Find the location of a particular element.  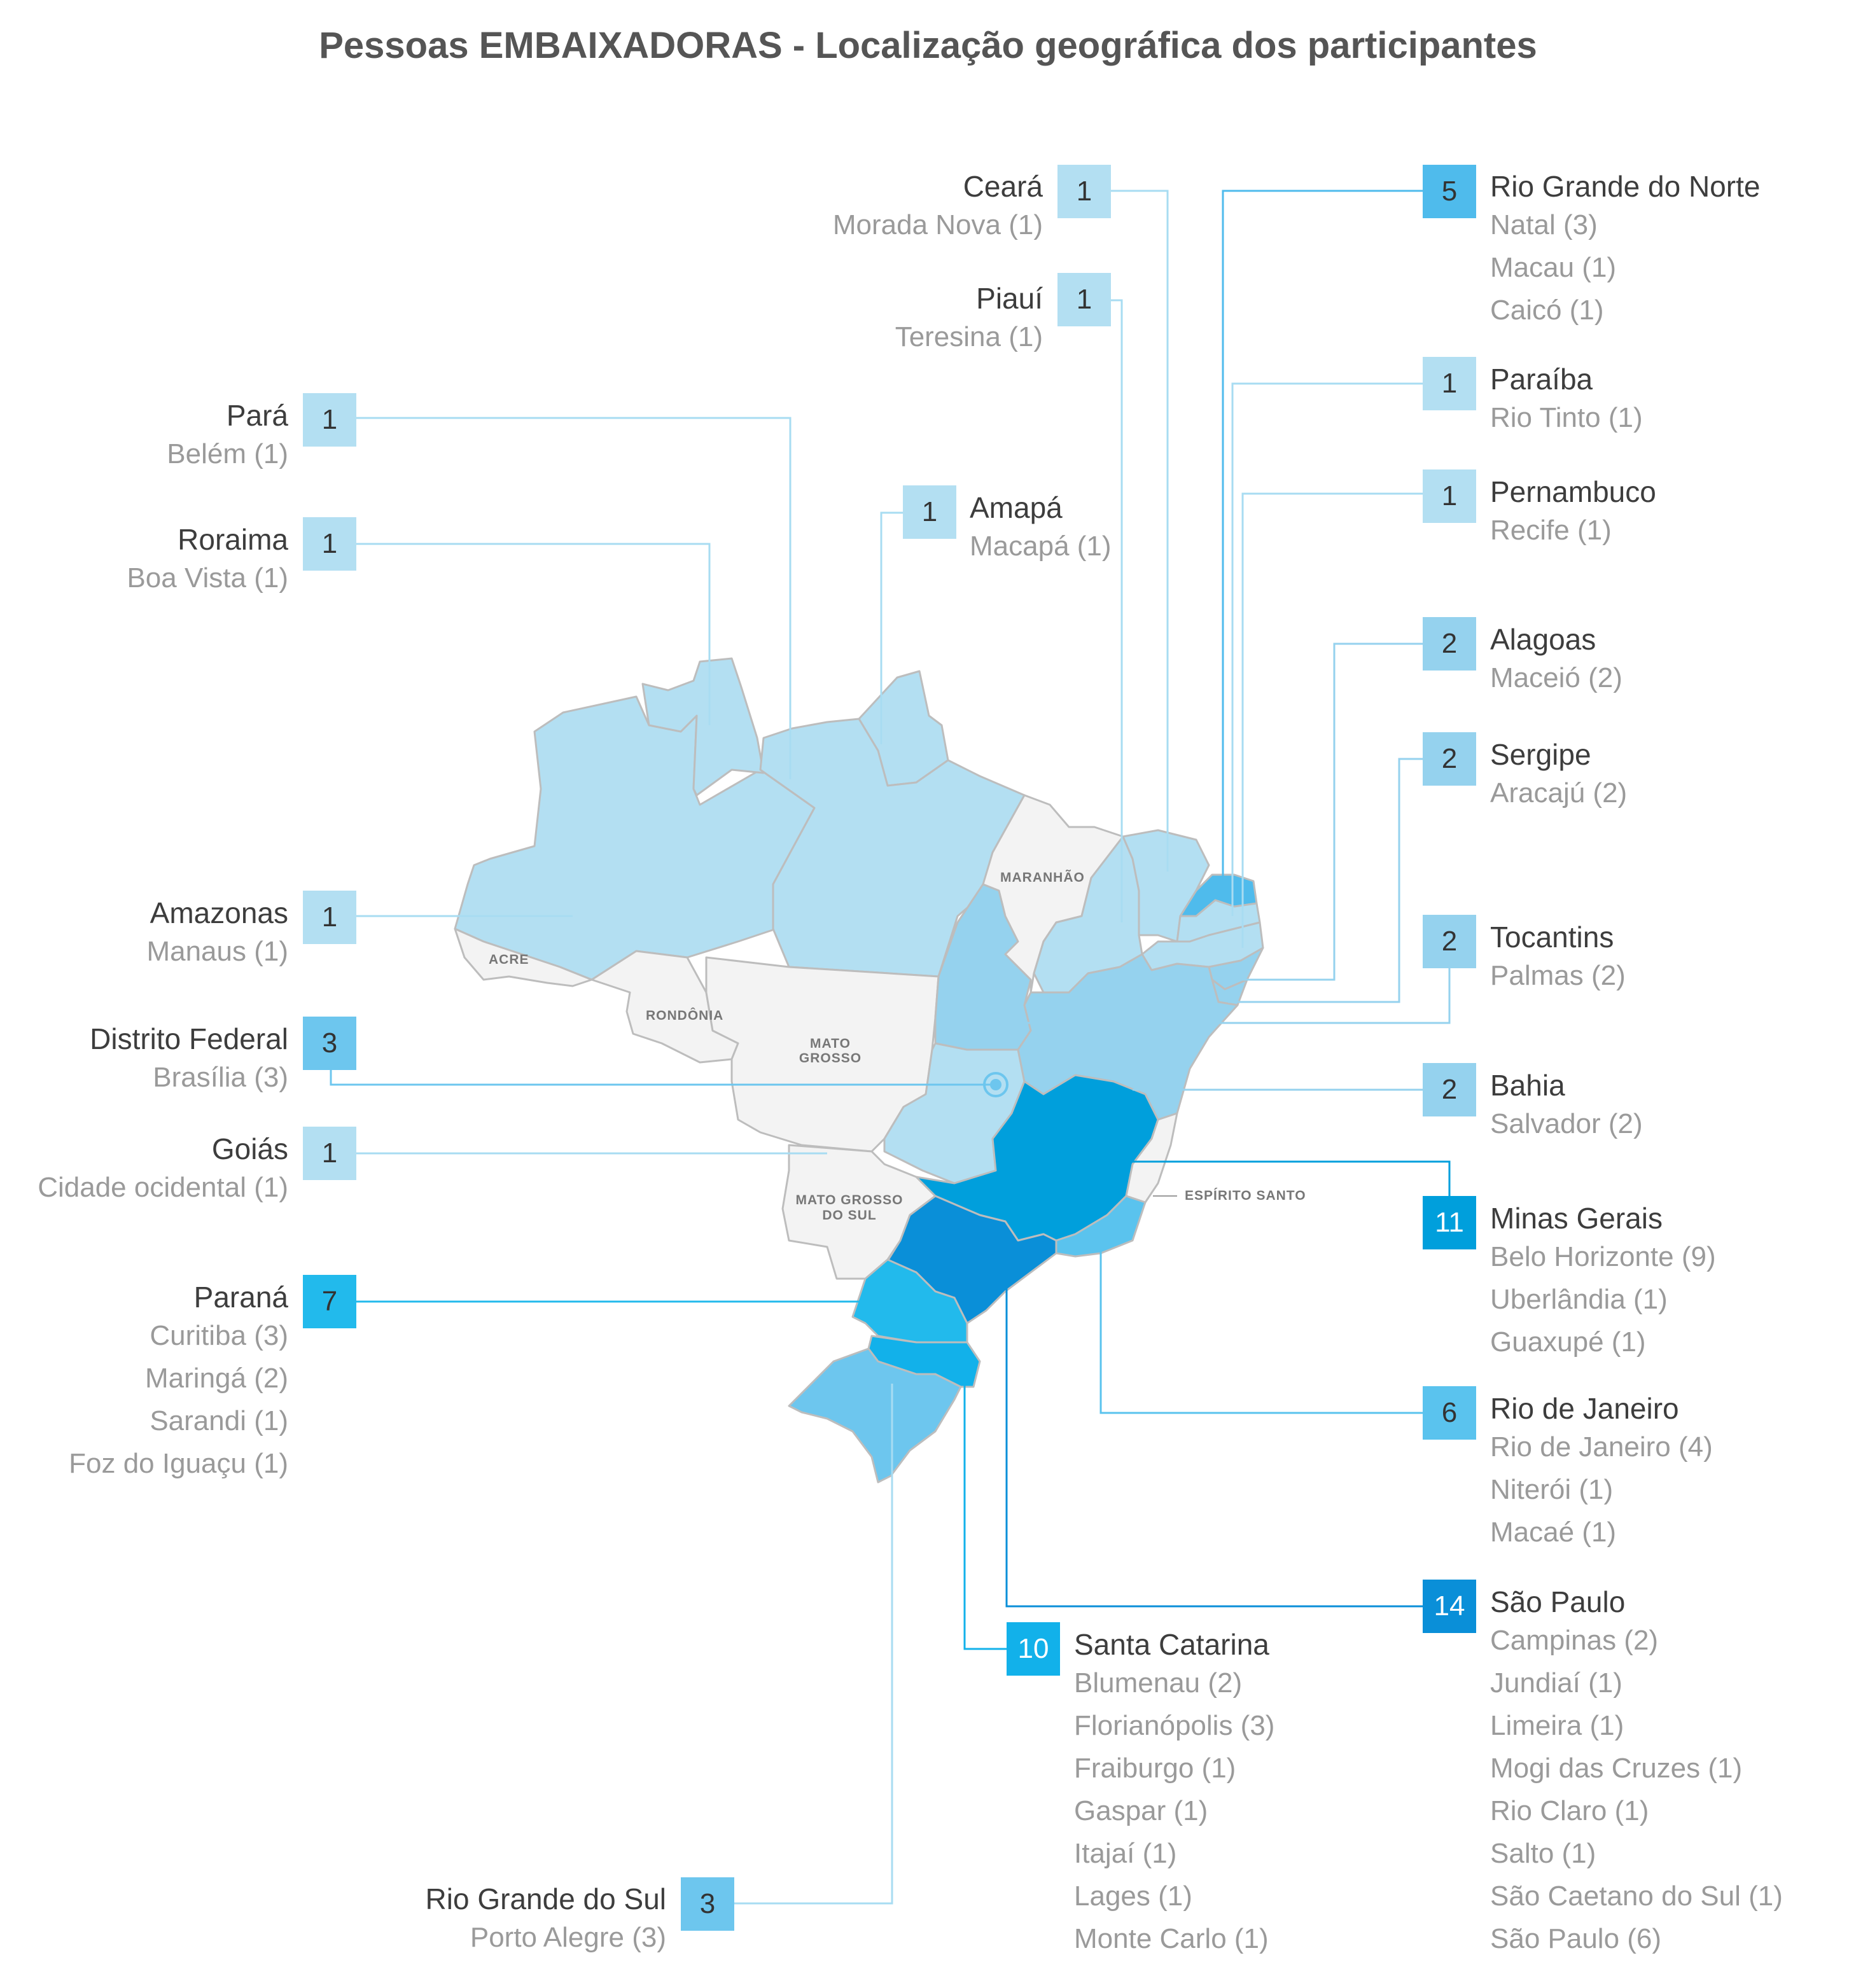

badge-rio-grande-do-sul: 3 is located at coordinates (708, 1904).